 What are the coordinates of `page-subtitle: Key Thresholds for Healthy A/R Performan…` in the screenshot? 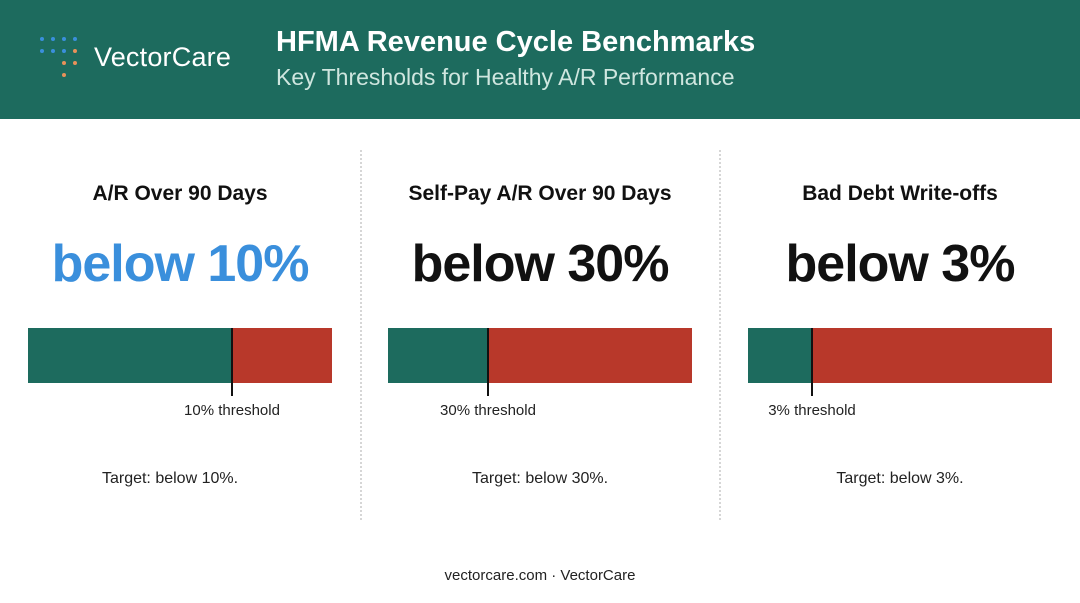 It's located at (505, 77).